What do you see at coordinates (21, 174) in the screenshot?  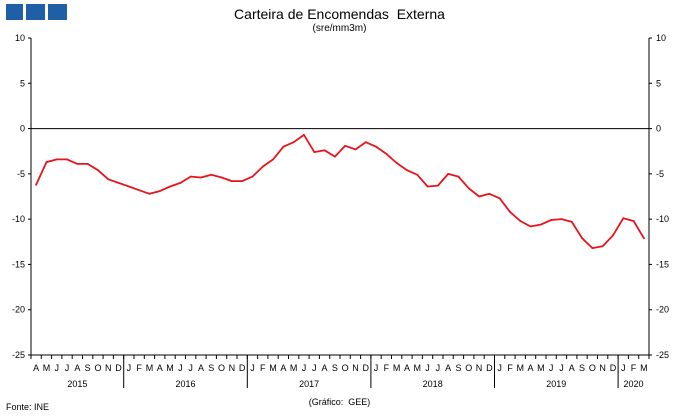 I see `y-tick-label-left: -5` at bounding box center [21, 174].